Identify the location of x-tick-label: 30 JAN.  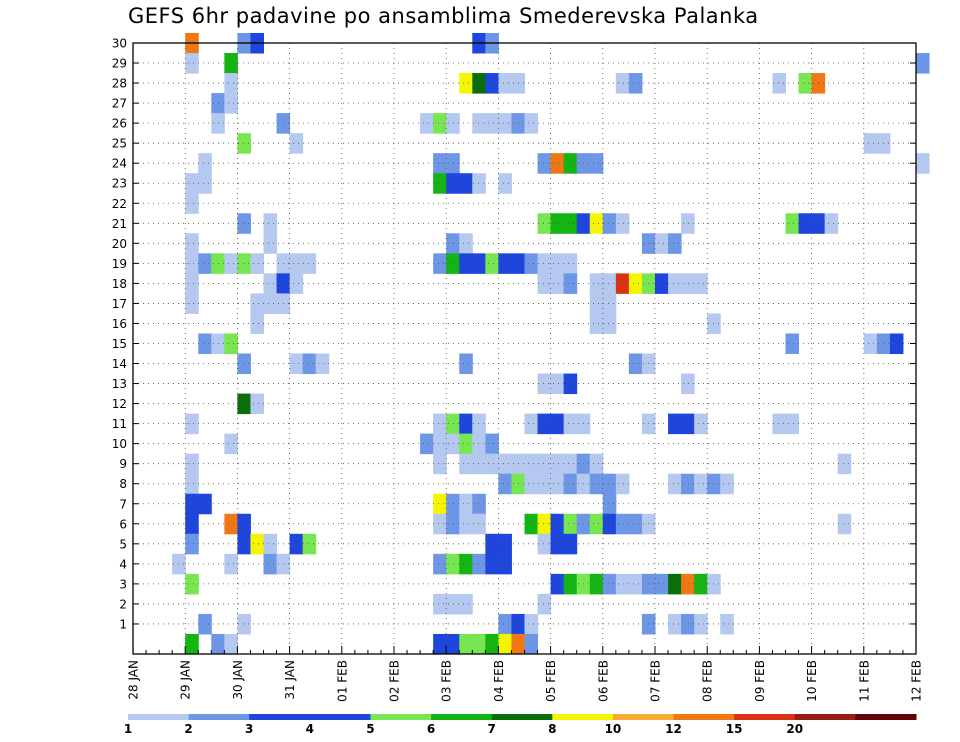
(238, 680).